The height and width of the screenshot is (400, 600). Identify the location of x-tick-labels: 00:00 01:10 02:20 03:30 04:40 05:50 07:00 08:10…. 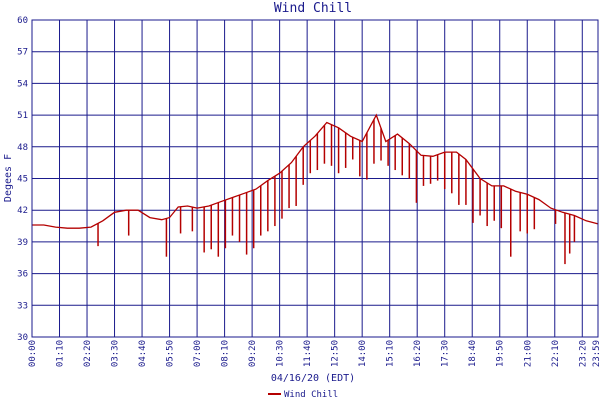
(314, 353).